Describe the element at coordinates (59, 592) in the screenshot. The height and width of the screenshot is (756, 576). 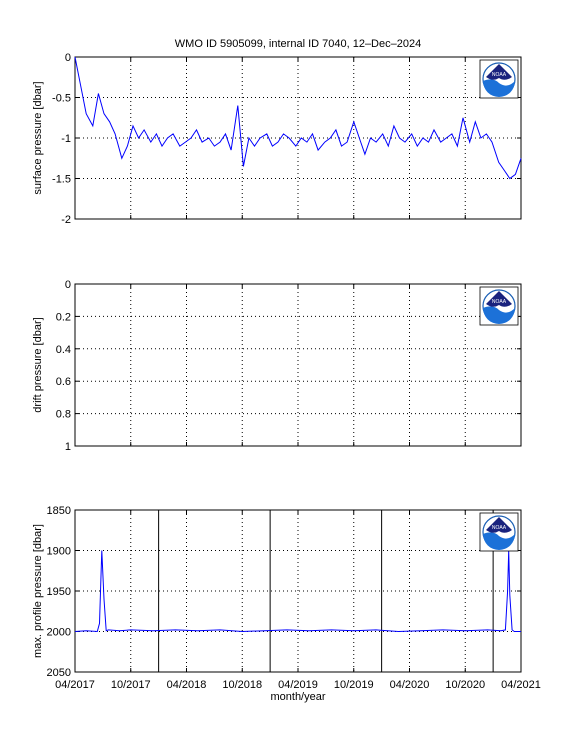
I see `y-tick-label: 1950` at that location.